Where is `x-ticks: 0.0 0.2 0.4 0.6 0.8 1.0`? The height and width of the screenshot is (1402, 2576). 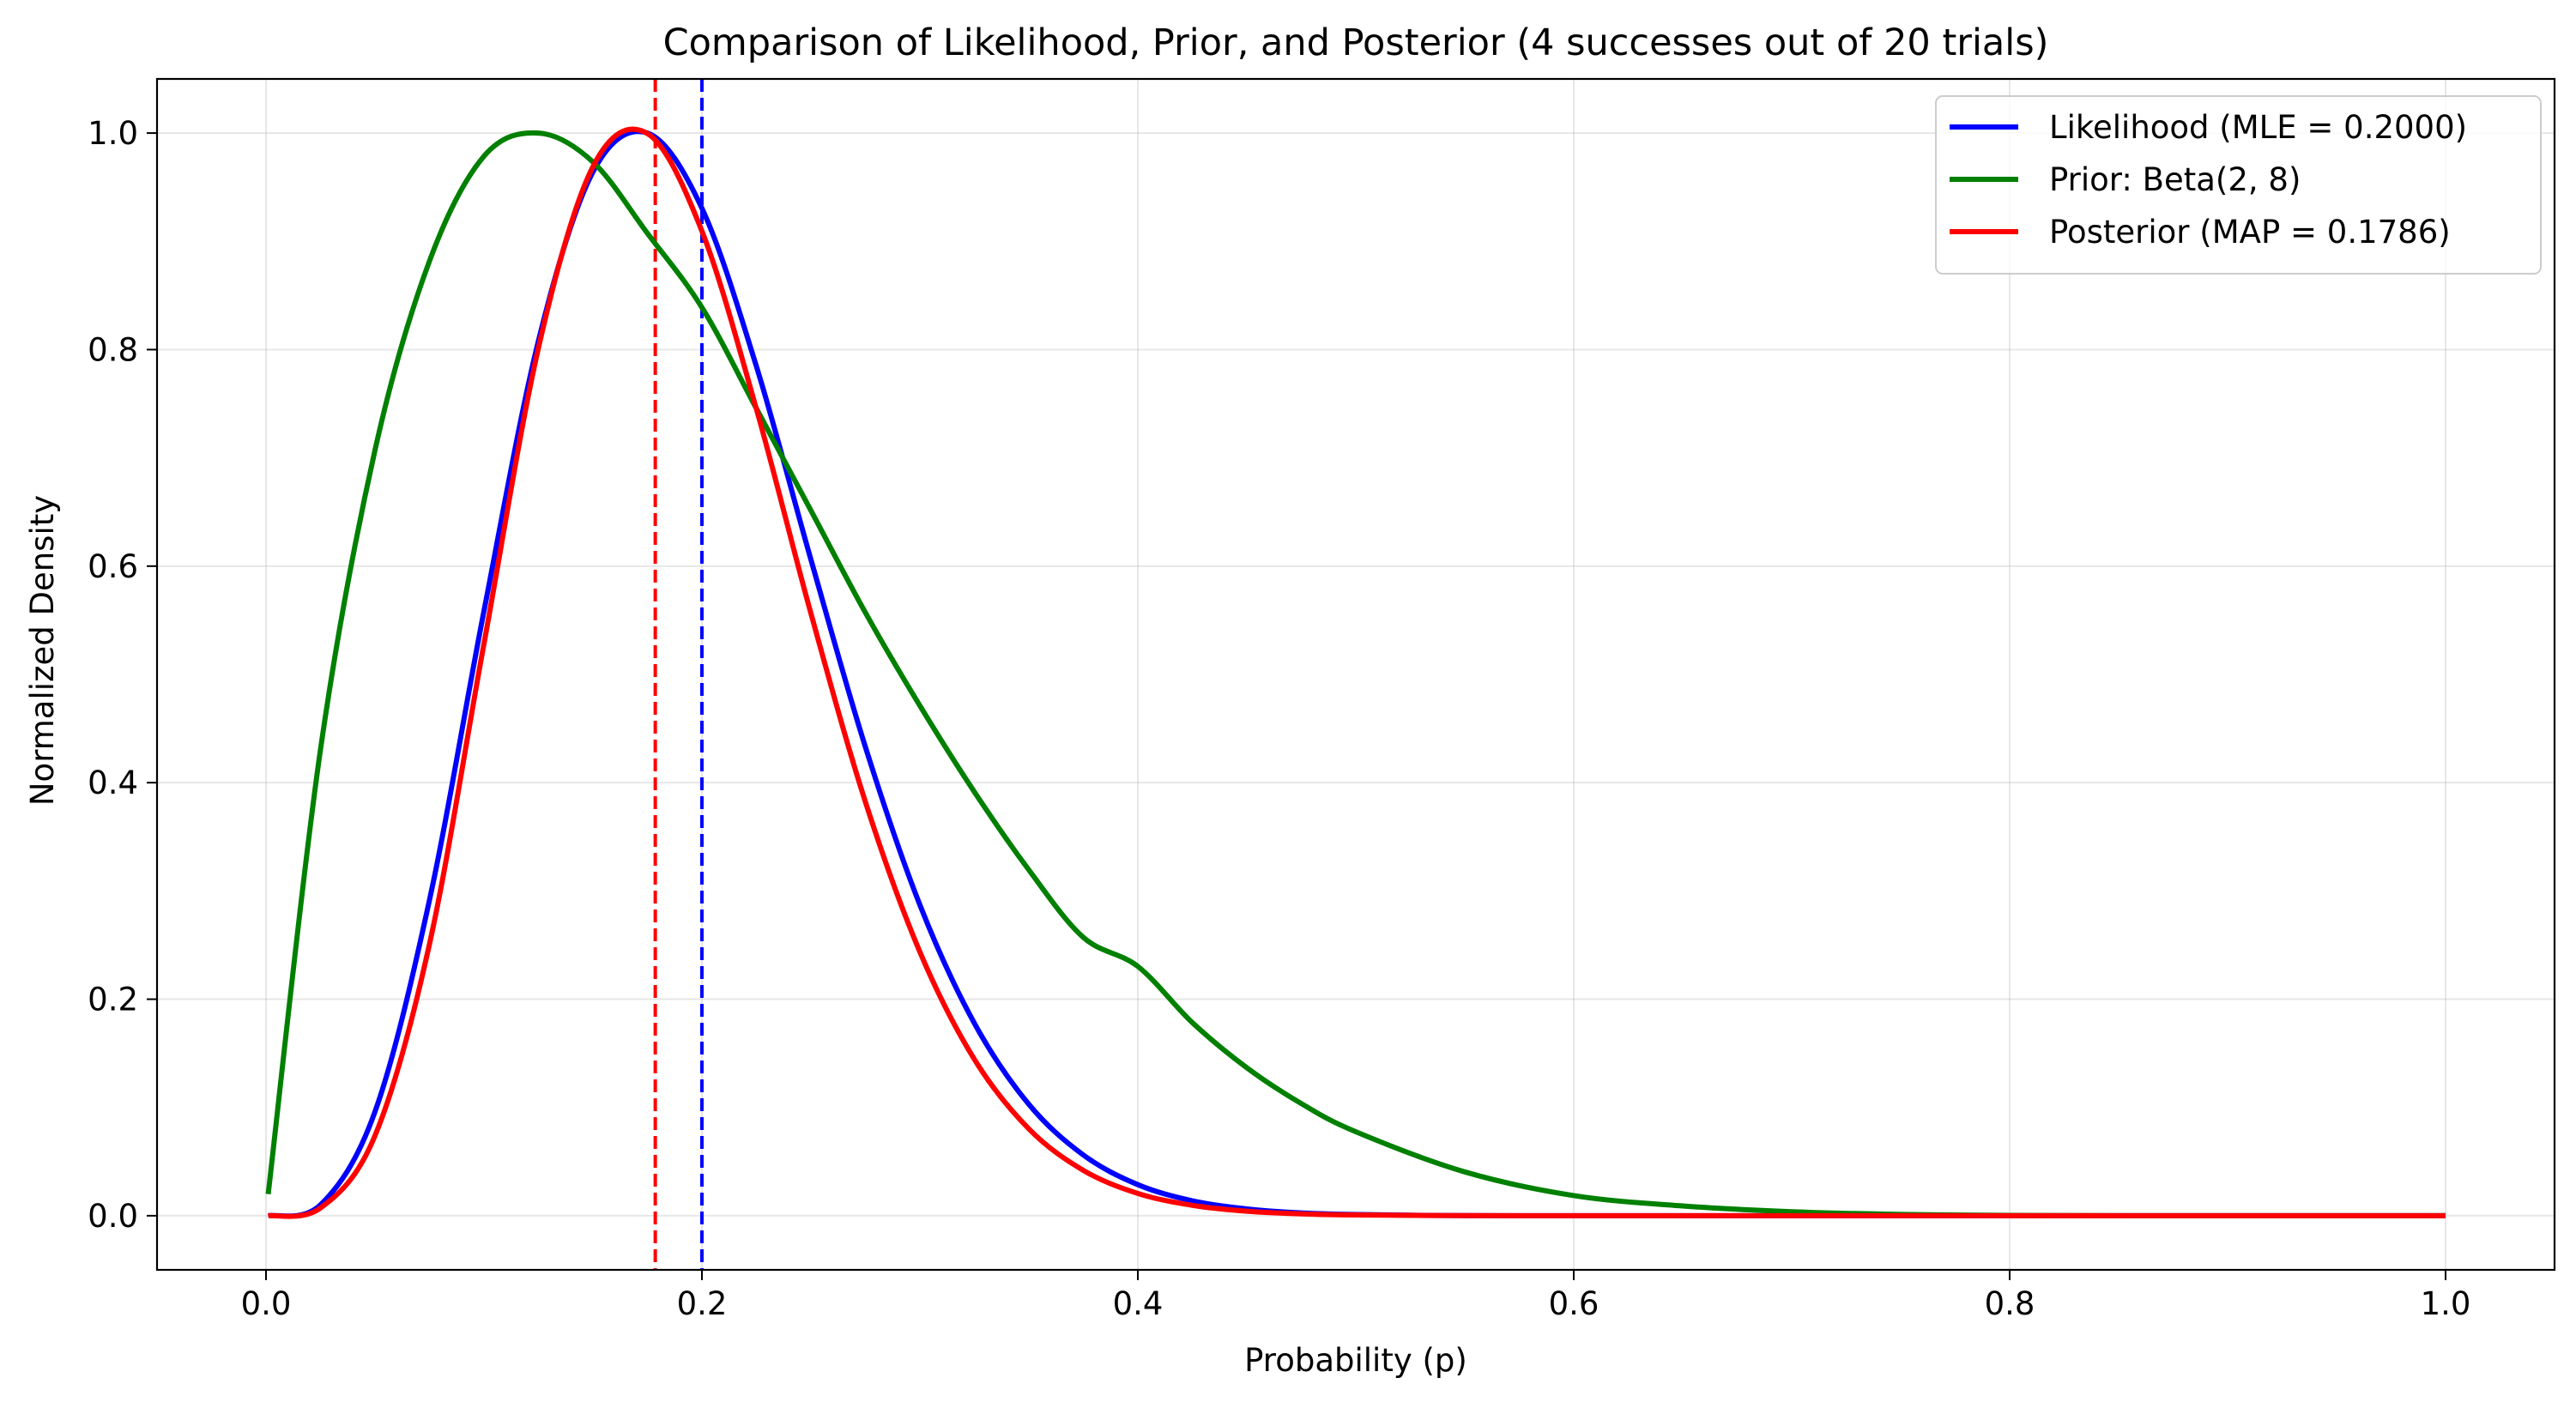 x-ticks: 0.0 0.2 0.4 0.6 0.8 1.0 is located at coordinates (1356, 1296).